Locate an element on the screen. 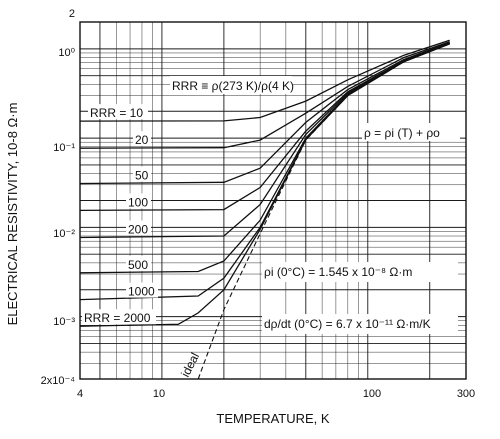 The width and height of the screenshot is (500, 439). series-label-5: 500 is located at coordinates (138, 265).